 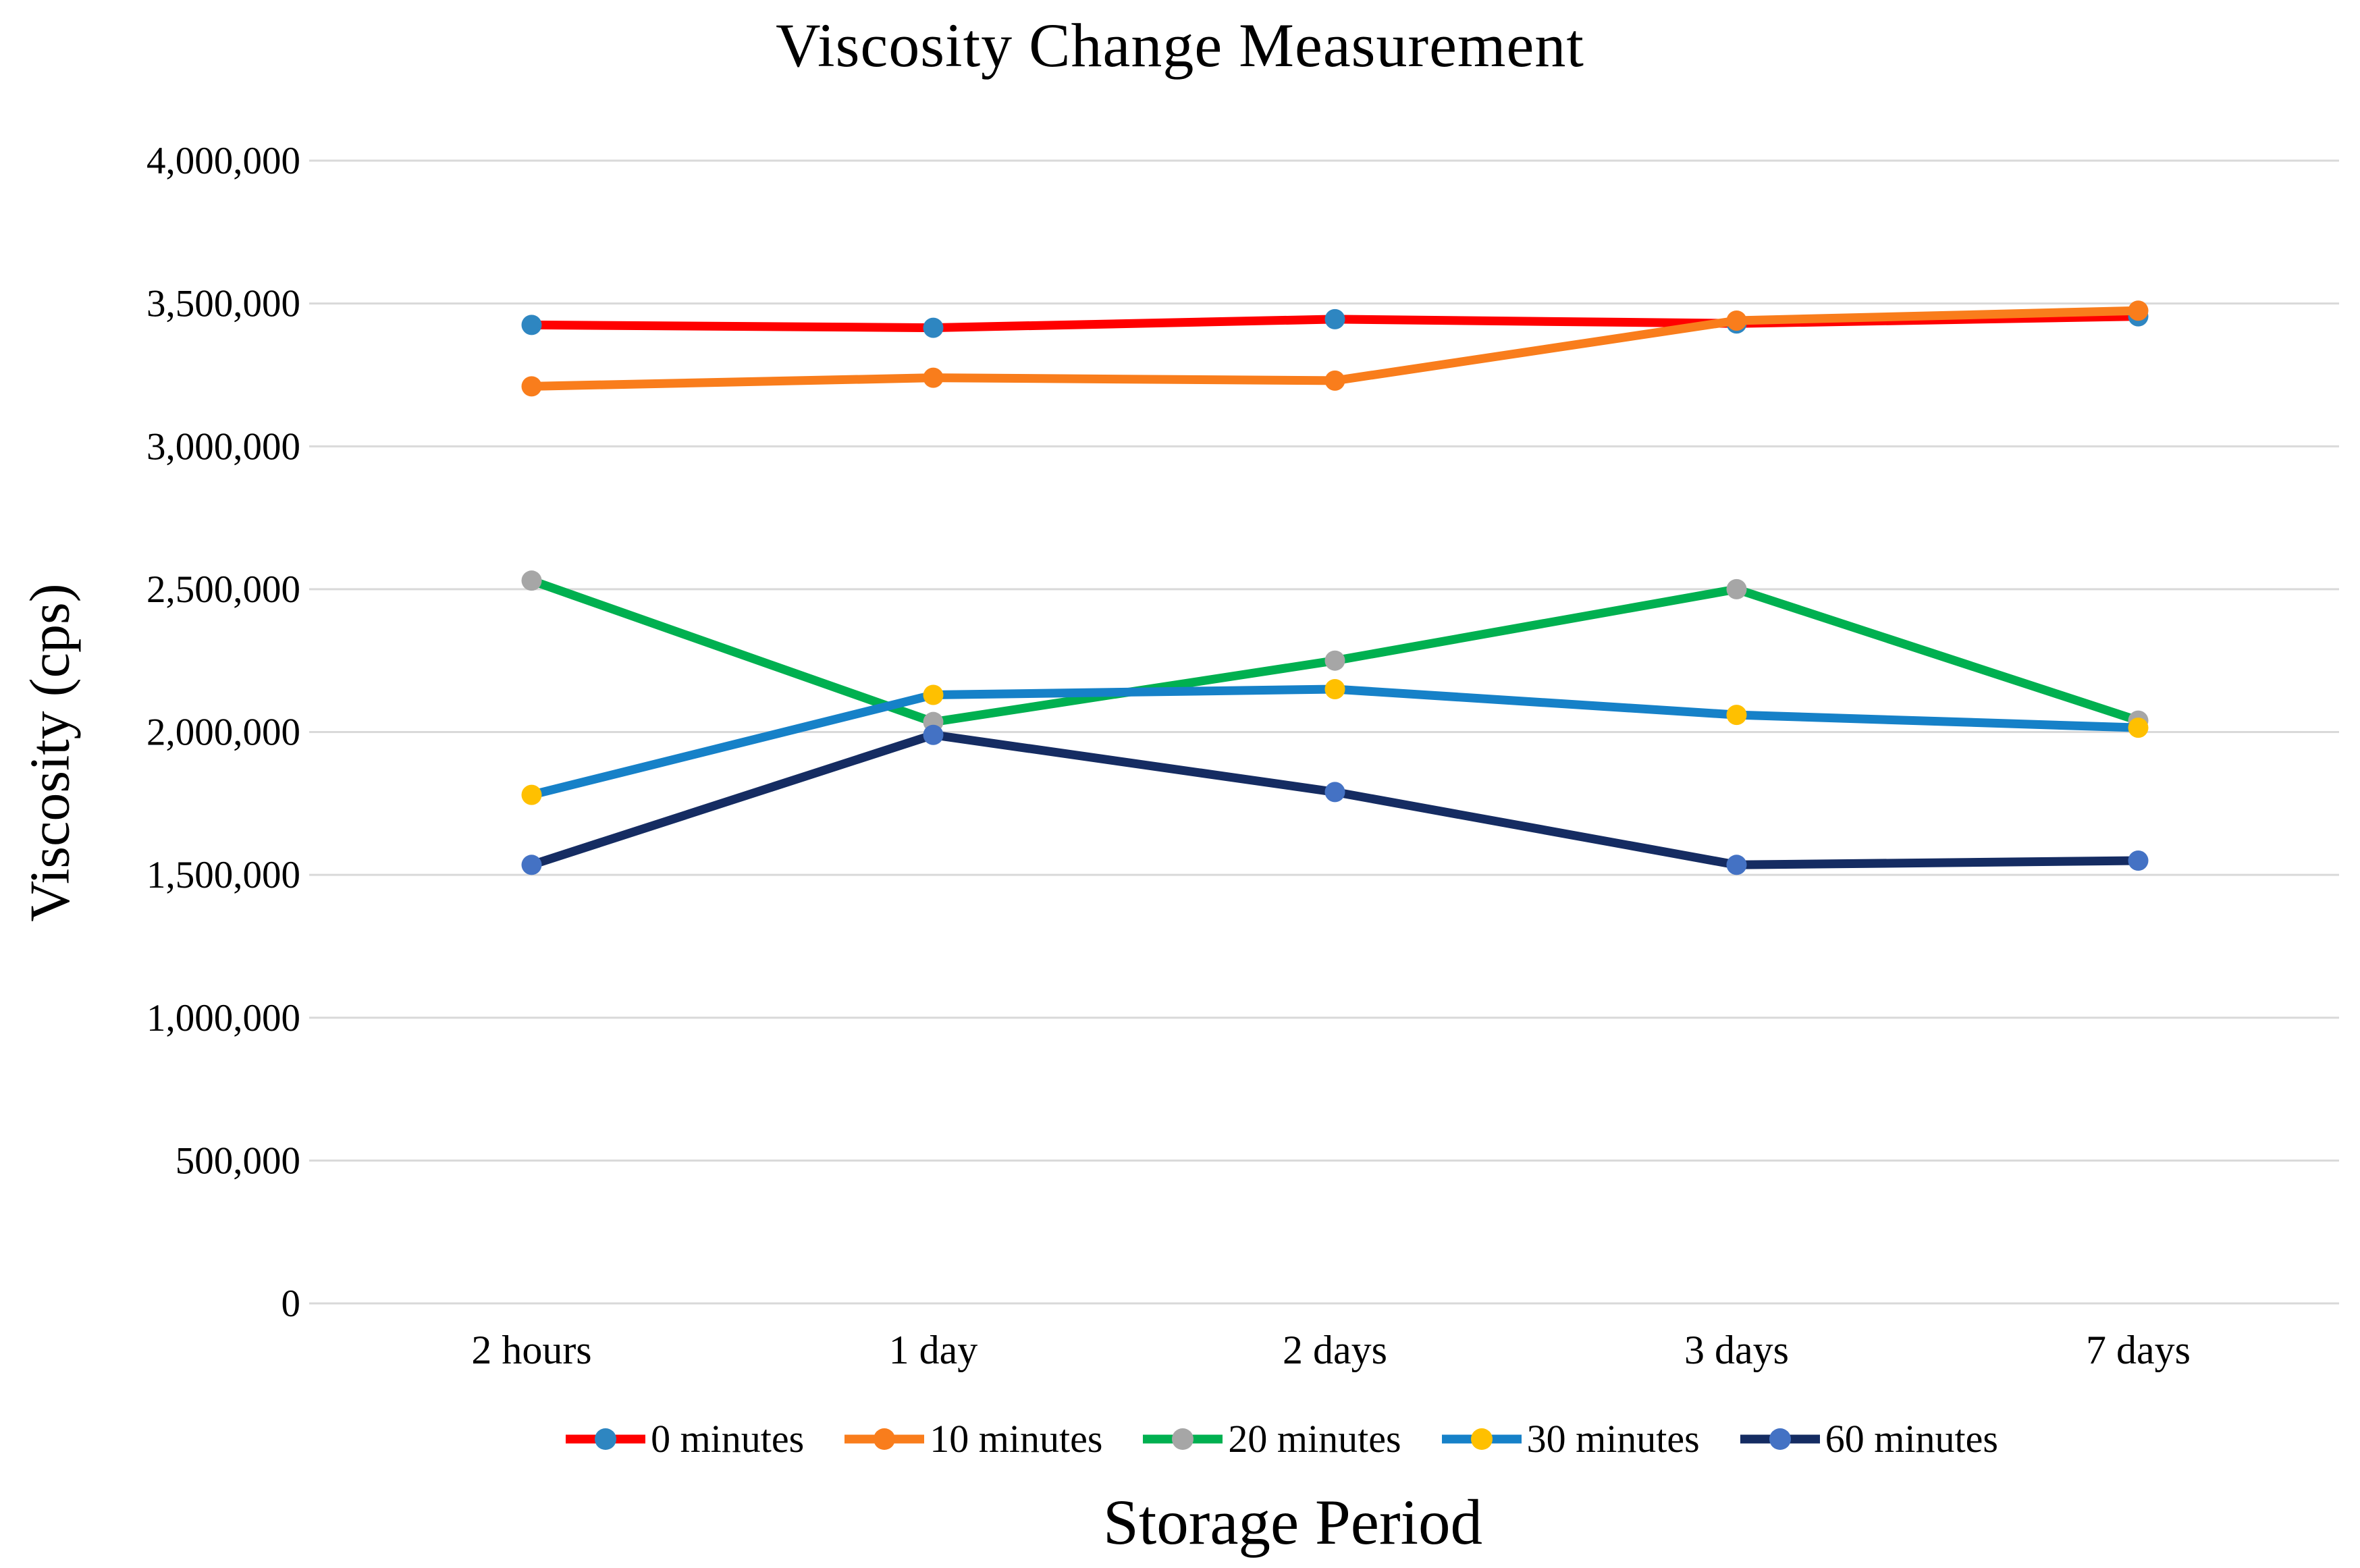 What do you see at coordinates (223, 732) in the screenshot?
I see `y-tick-label: 2,000,000` at bounding box center [223, 732].